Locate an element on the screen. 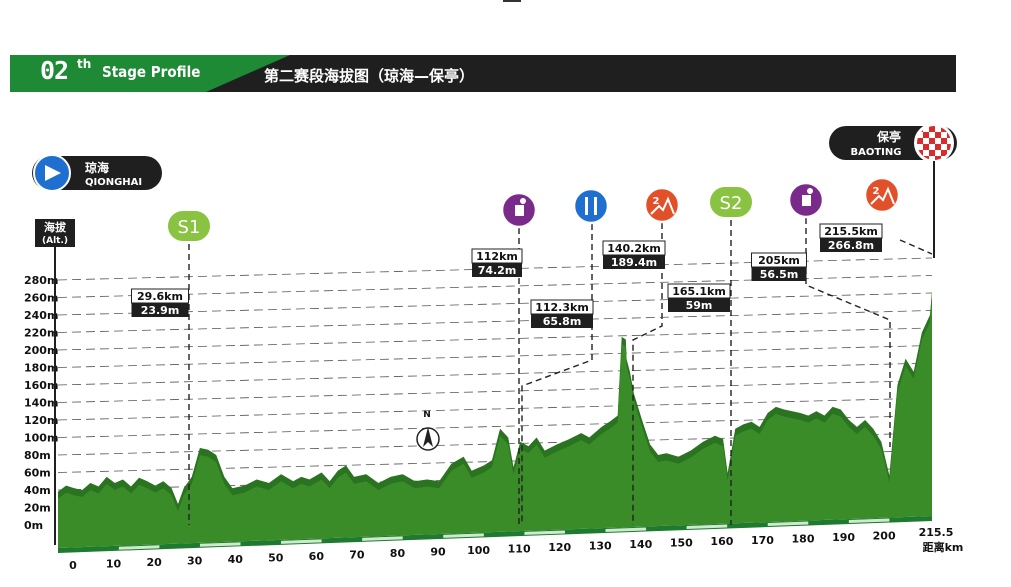  alt-label: 189.4m is located at coordinates (634, 262).